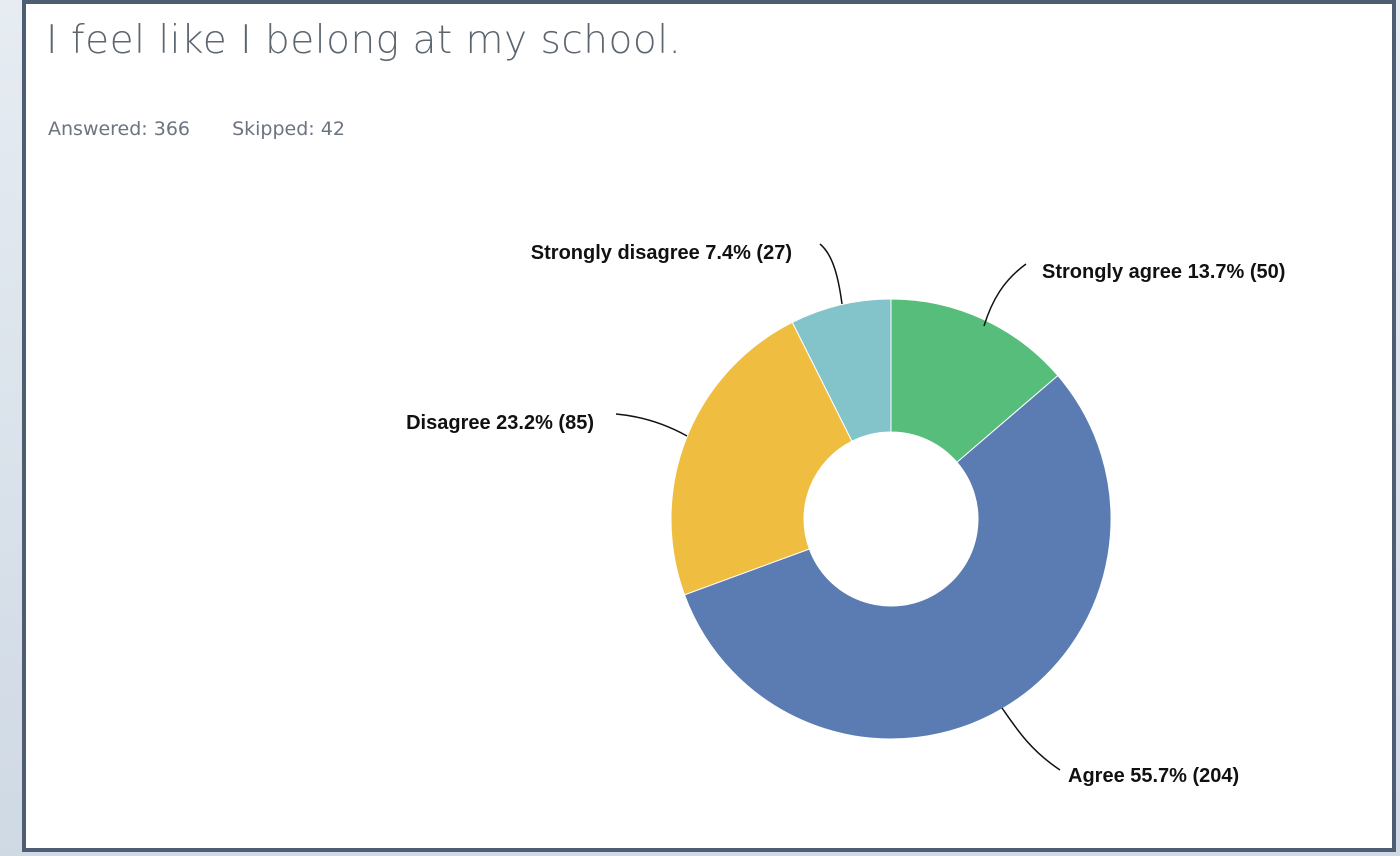 This screenshot has height=856, width=1400. What do you see at coordinates (661, 253) in the screenshot?
I see `label-strongly-disagree: Strongly disagree 7.4% (27)` at bounding box center [661, 253].